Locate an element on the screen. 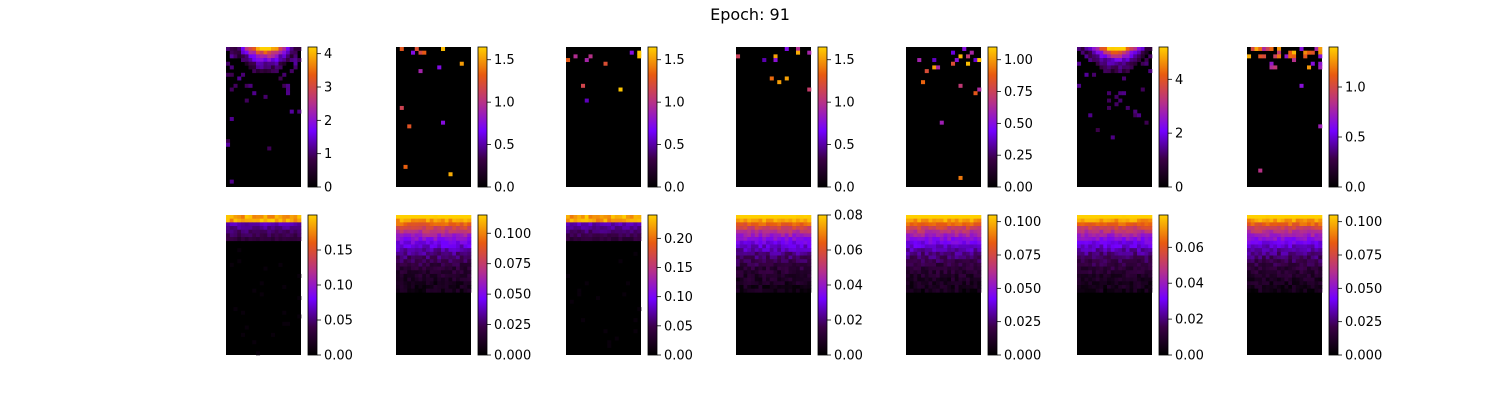 This screenshot has height=400, width=1500. colorbar-tick-label: 0.15 is located at coordinates (338, 251).